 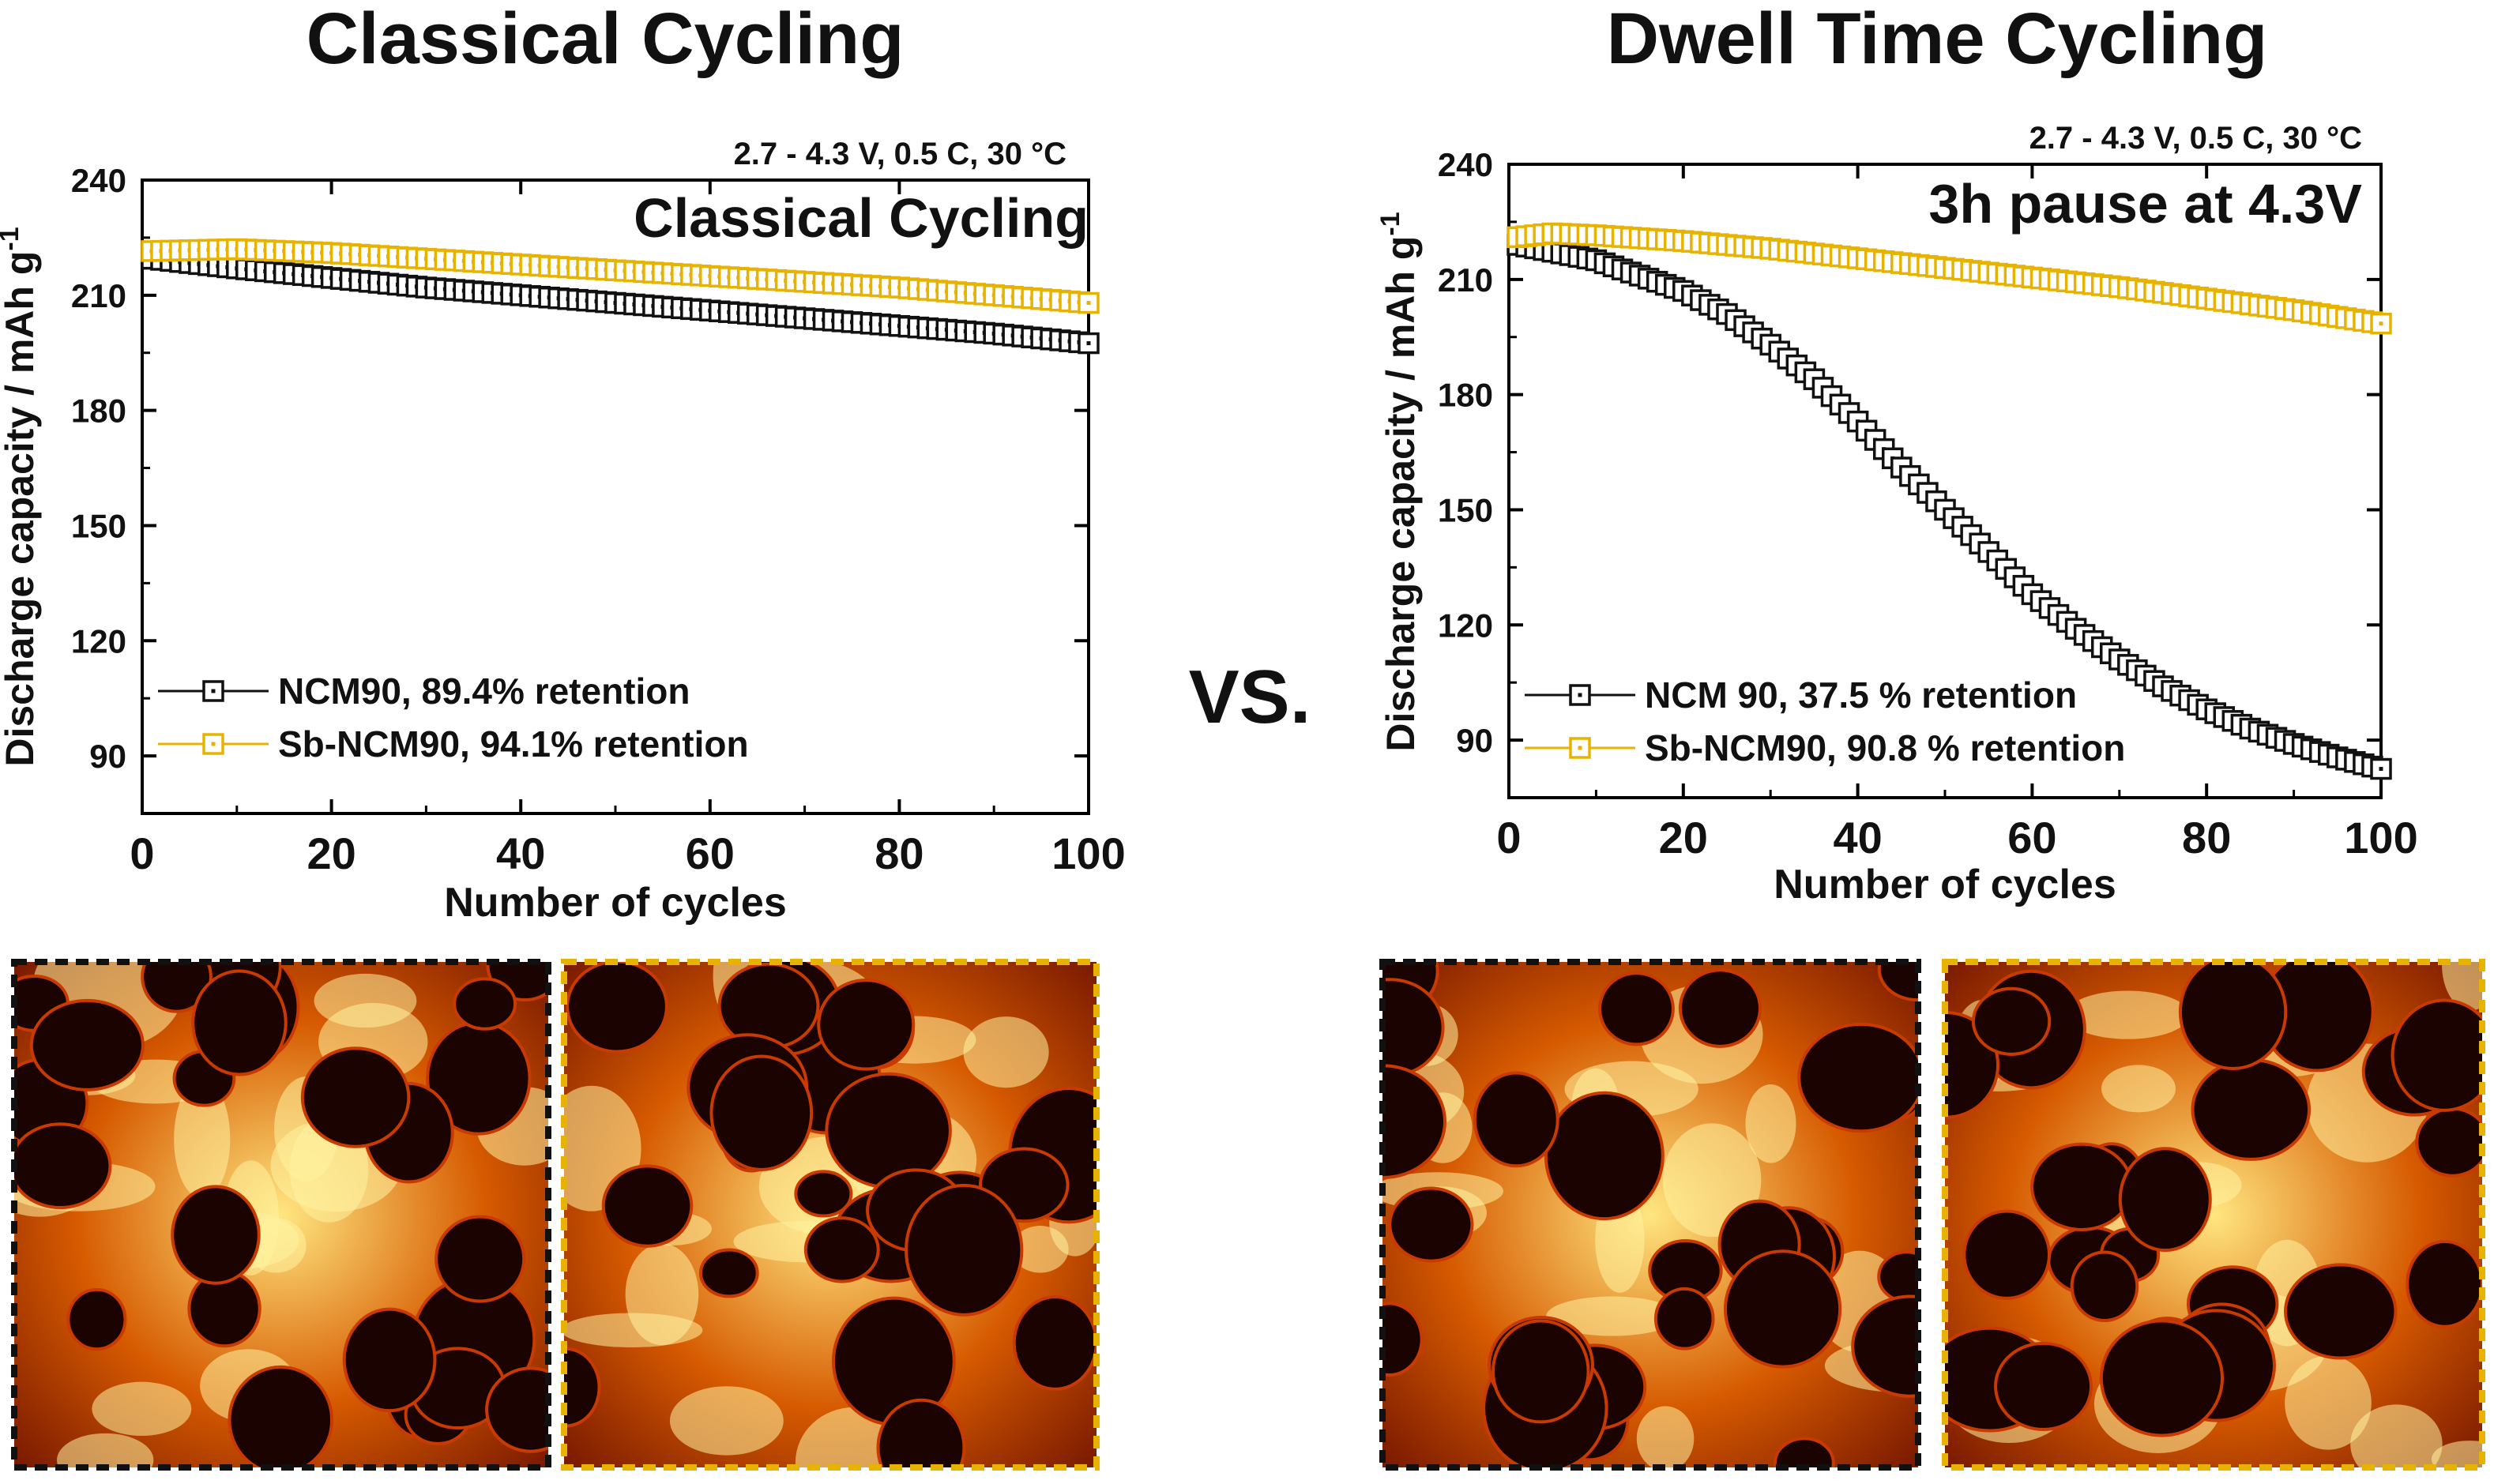 What do you see at coordinates (900, 154) in the screenshot?
I see `conditions-label: 2.7 - 4.3 V, 0.5 C, 30 °C` at bounding box center [900, 154].